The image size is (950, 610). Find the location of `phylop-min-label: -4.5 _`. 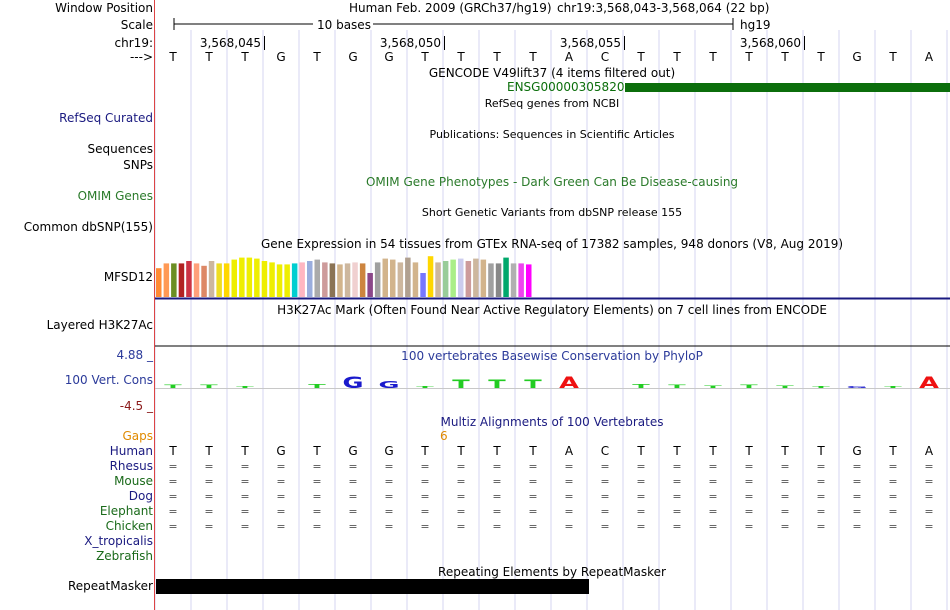

phylop-min-label: -4.5 _ is located at coordinates (136, 406).